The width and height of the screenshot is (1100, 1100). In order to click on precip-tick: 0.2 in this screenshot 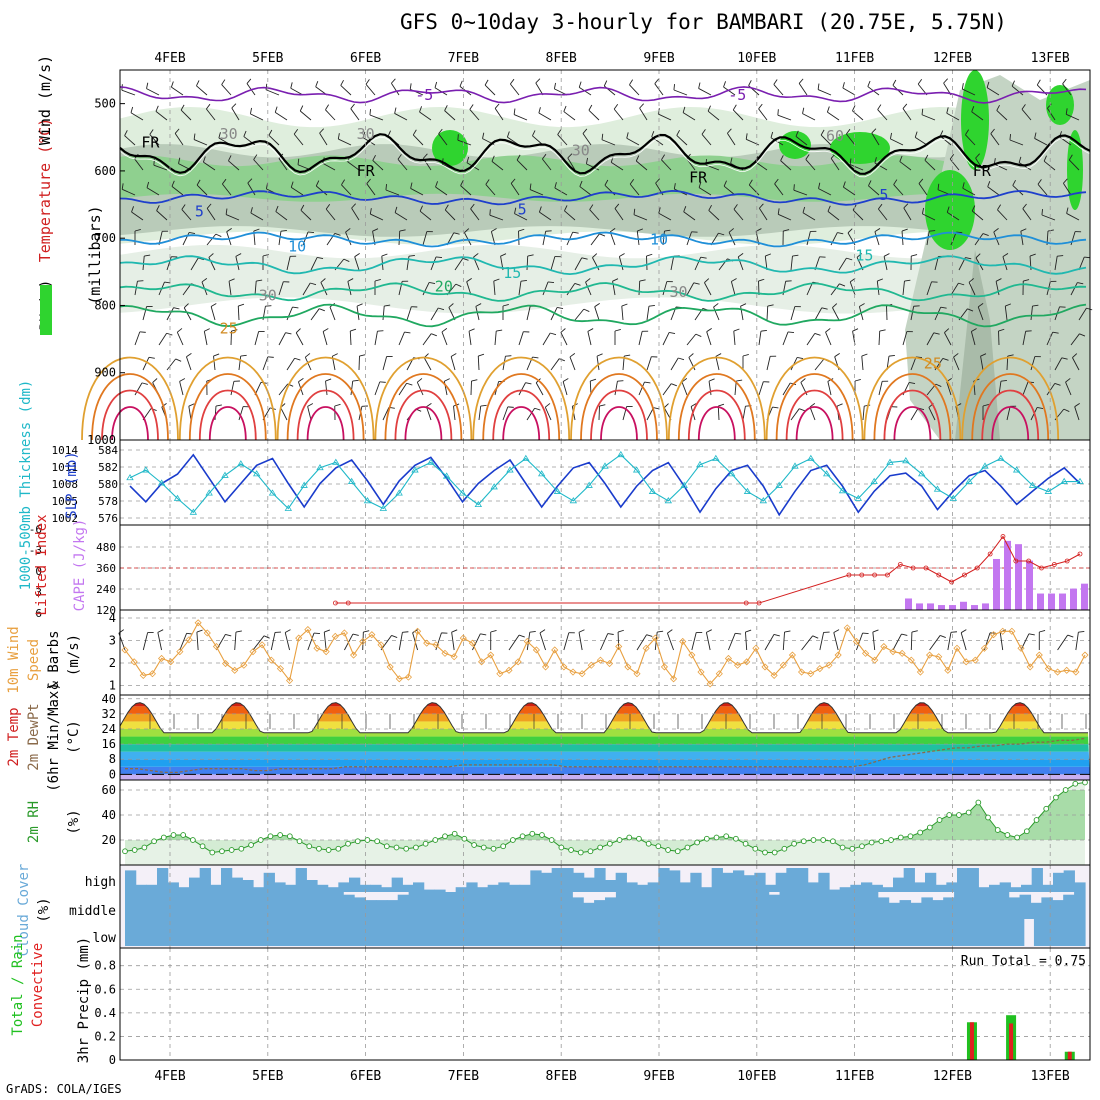, I will do `click(105, 1036)`.